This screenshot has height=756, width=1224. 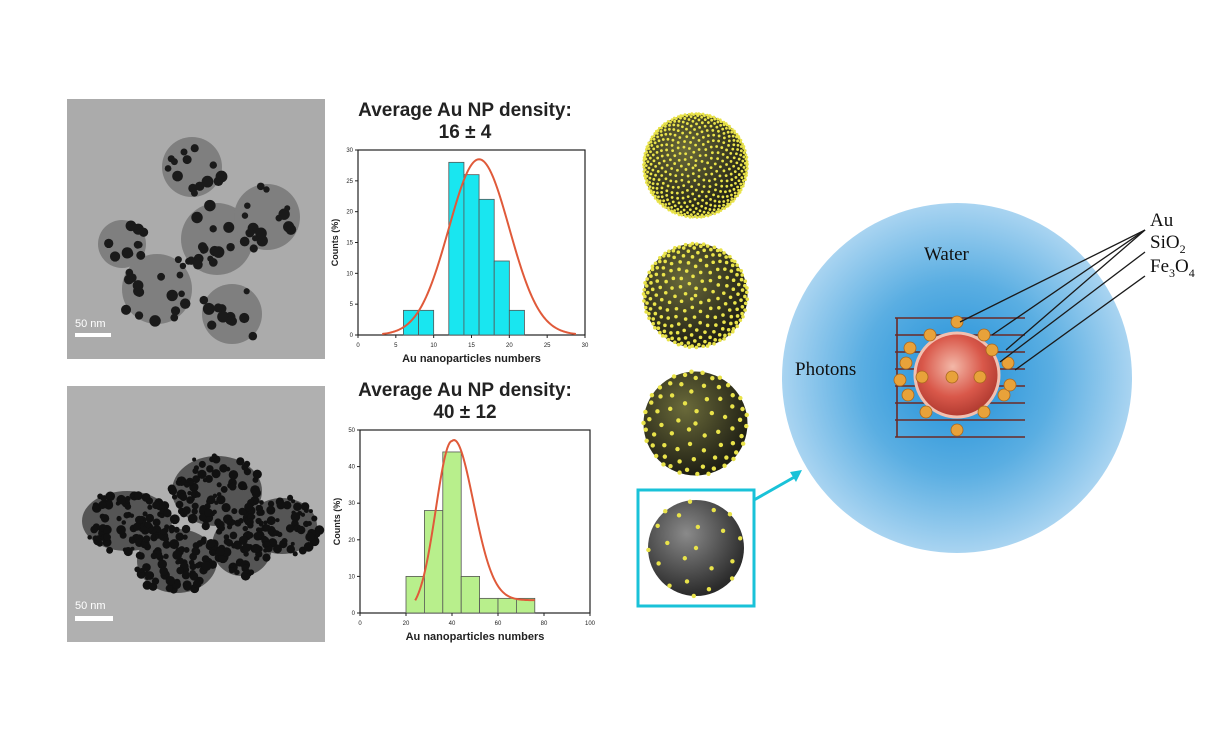 What do you see at coordinates (337, 522) in the screenshot?
I see `y-axis-label: Counts (%)` at bounding box center [337, 522].